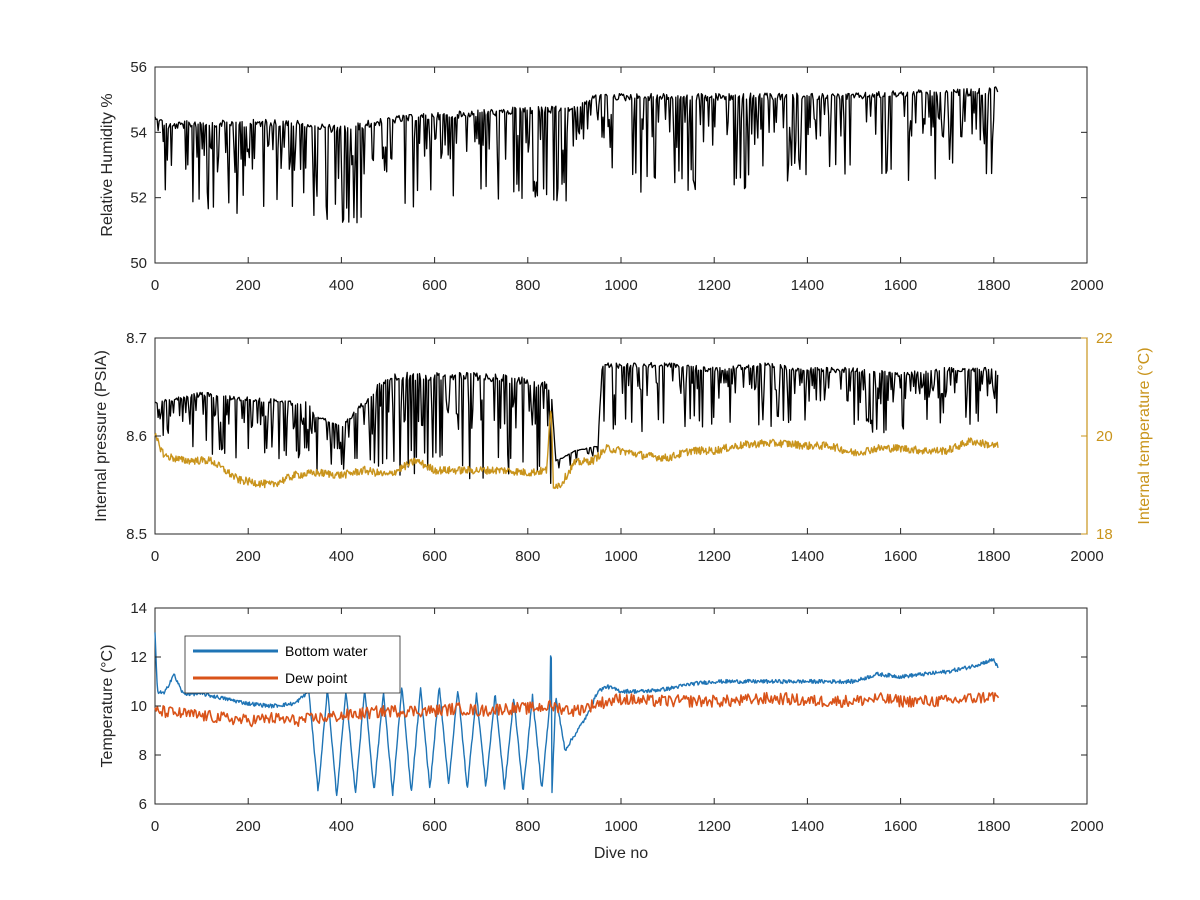  What do you see at coordinates (434, 285) in the screenshot?
I see `humidity-x-tick-label: 600` at bounding box center [434, 285].